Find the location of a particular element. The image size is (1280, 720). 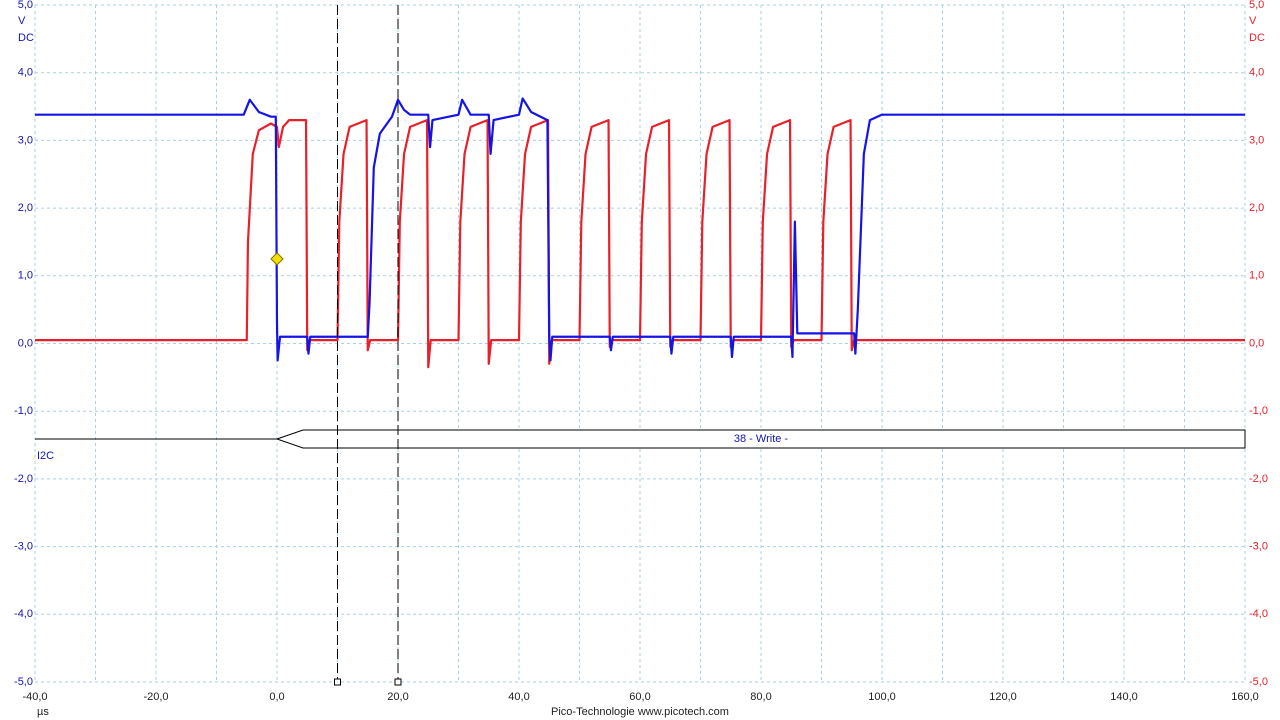

y2-tick-label: -5,0 is located at coordinates (1258, 682).